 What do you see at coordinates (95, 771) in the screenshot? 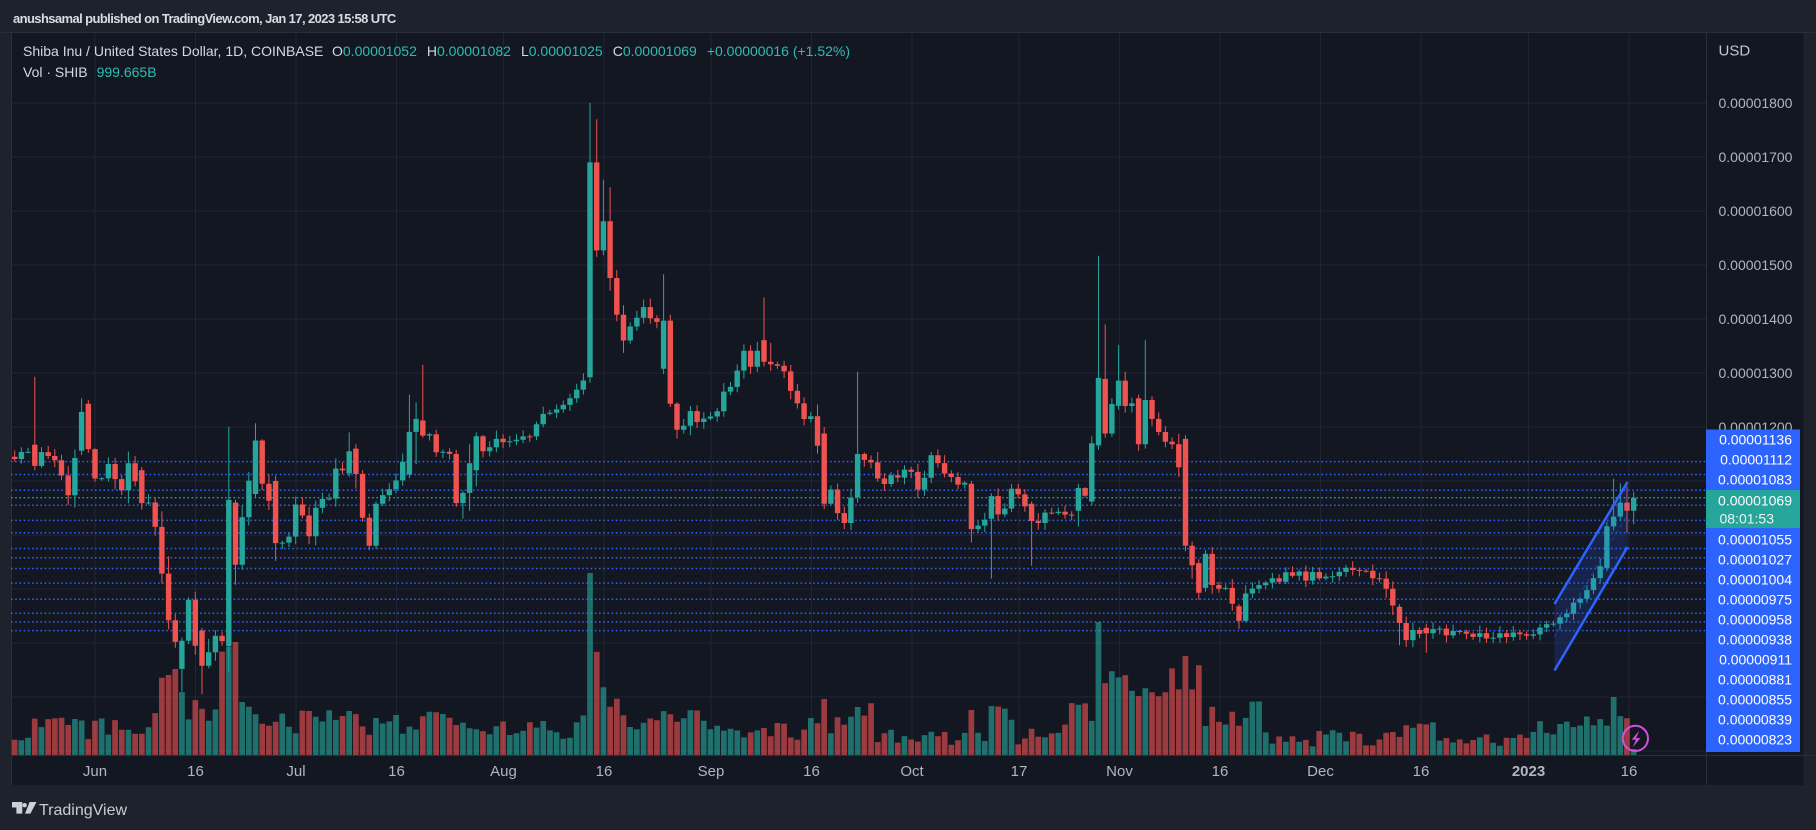
I see `svg-text: Jun` at bounding box center [95, 771].